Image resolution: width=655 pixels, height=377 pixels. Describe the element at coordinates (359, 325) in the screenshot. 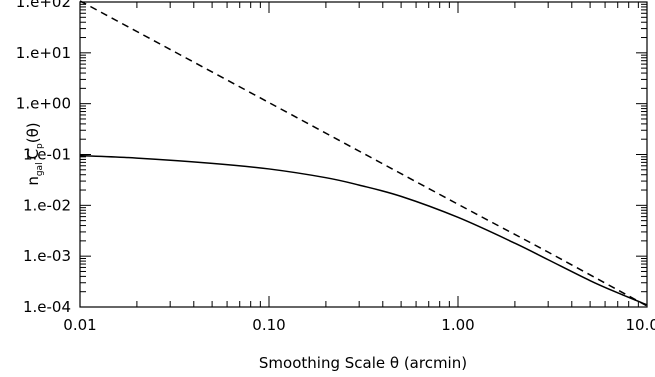

I see `x-tick-labels: 0.01 0.10 1.00 10.00` at that location.